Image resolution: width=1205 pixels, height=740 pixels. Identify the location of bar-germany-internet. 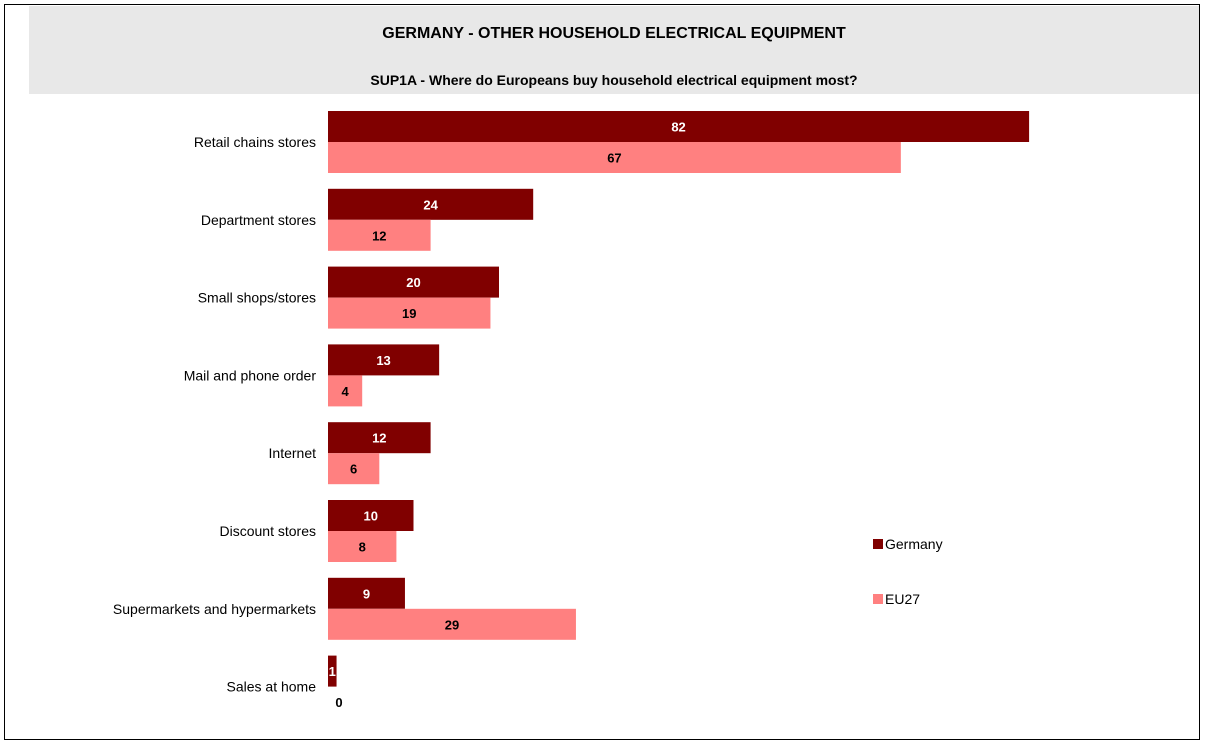
(379, 438).